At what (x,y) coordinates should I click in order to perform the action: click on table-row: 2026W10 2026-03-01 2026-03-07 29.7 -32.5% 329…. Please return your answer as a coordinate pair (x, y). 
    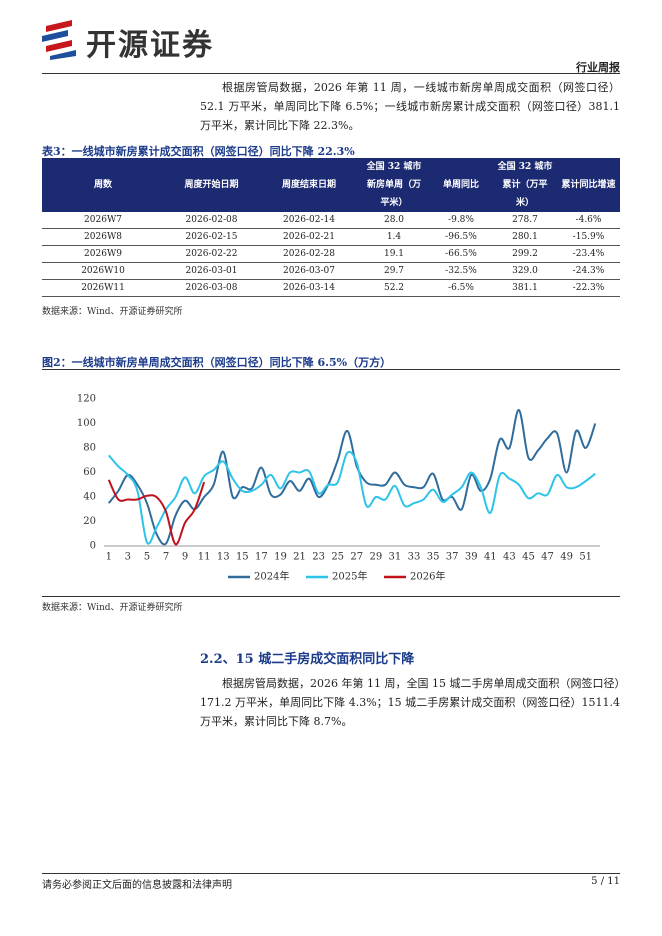
    Looking at the image, I should click on (331, 271).